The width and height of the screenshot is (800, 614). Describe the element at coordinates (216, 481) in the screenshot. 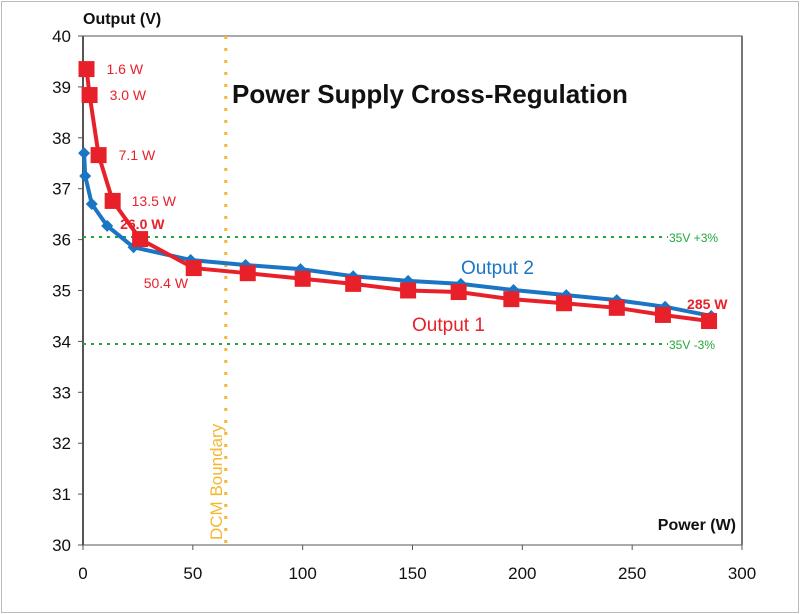

I see `dcm-boundary-label: DCM Boundary` at that location.